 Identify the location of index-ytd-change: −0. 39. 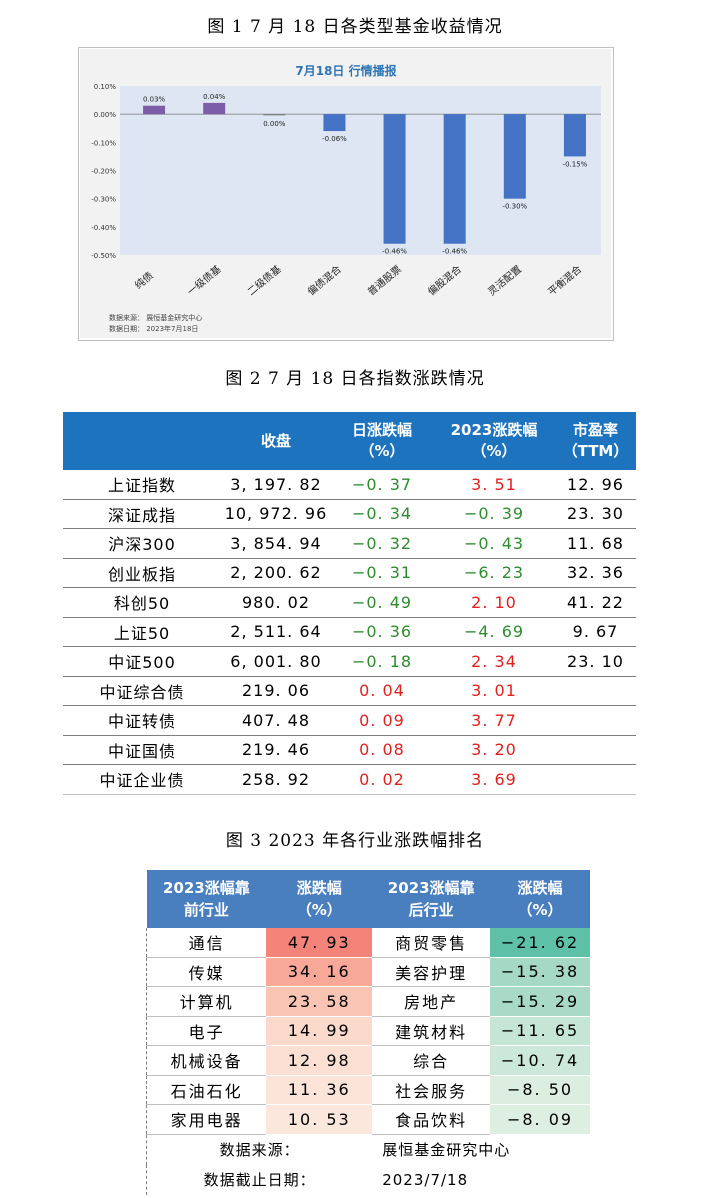
(494, 514).